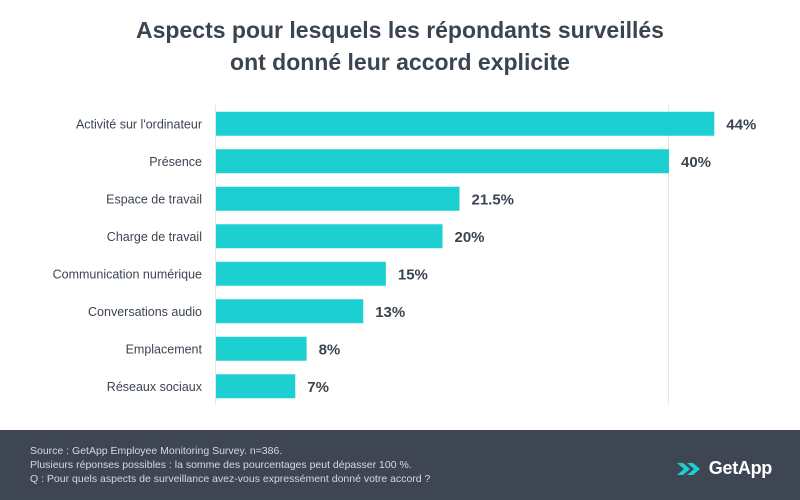  What do you see at coordinates (688, 468) in the screenshot?
I see `chevrons-icon` at bounding box center [688, 468].